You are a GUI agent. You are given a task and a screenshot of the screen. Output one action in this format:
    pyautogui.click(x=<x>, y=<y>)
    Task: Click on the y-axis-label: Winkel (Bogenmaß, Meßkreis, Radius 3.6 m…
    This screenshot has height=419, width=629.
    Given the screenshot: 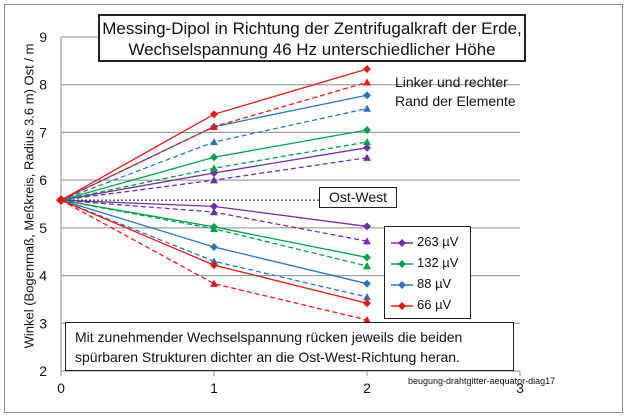 What is the action you would take?
    pyautogui.click(x=29, y=196)
    